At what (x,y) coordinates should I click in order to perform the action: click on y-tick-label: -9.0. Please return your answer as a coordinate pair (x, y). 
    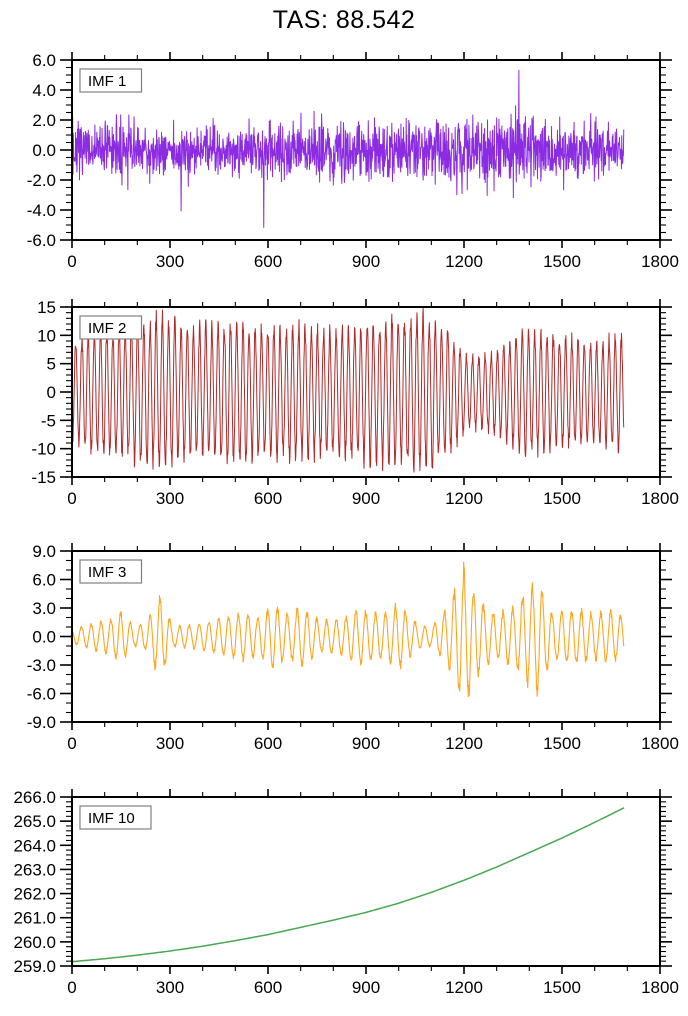
    Looking at the image, I should click on (41, 722).